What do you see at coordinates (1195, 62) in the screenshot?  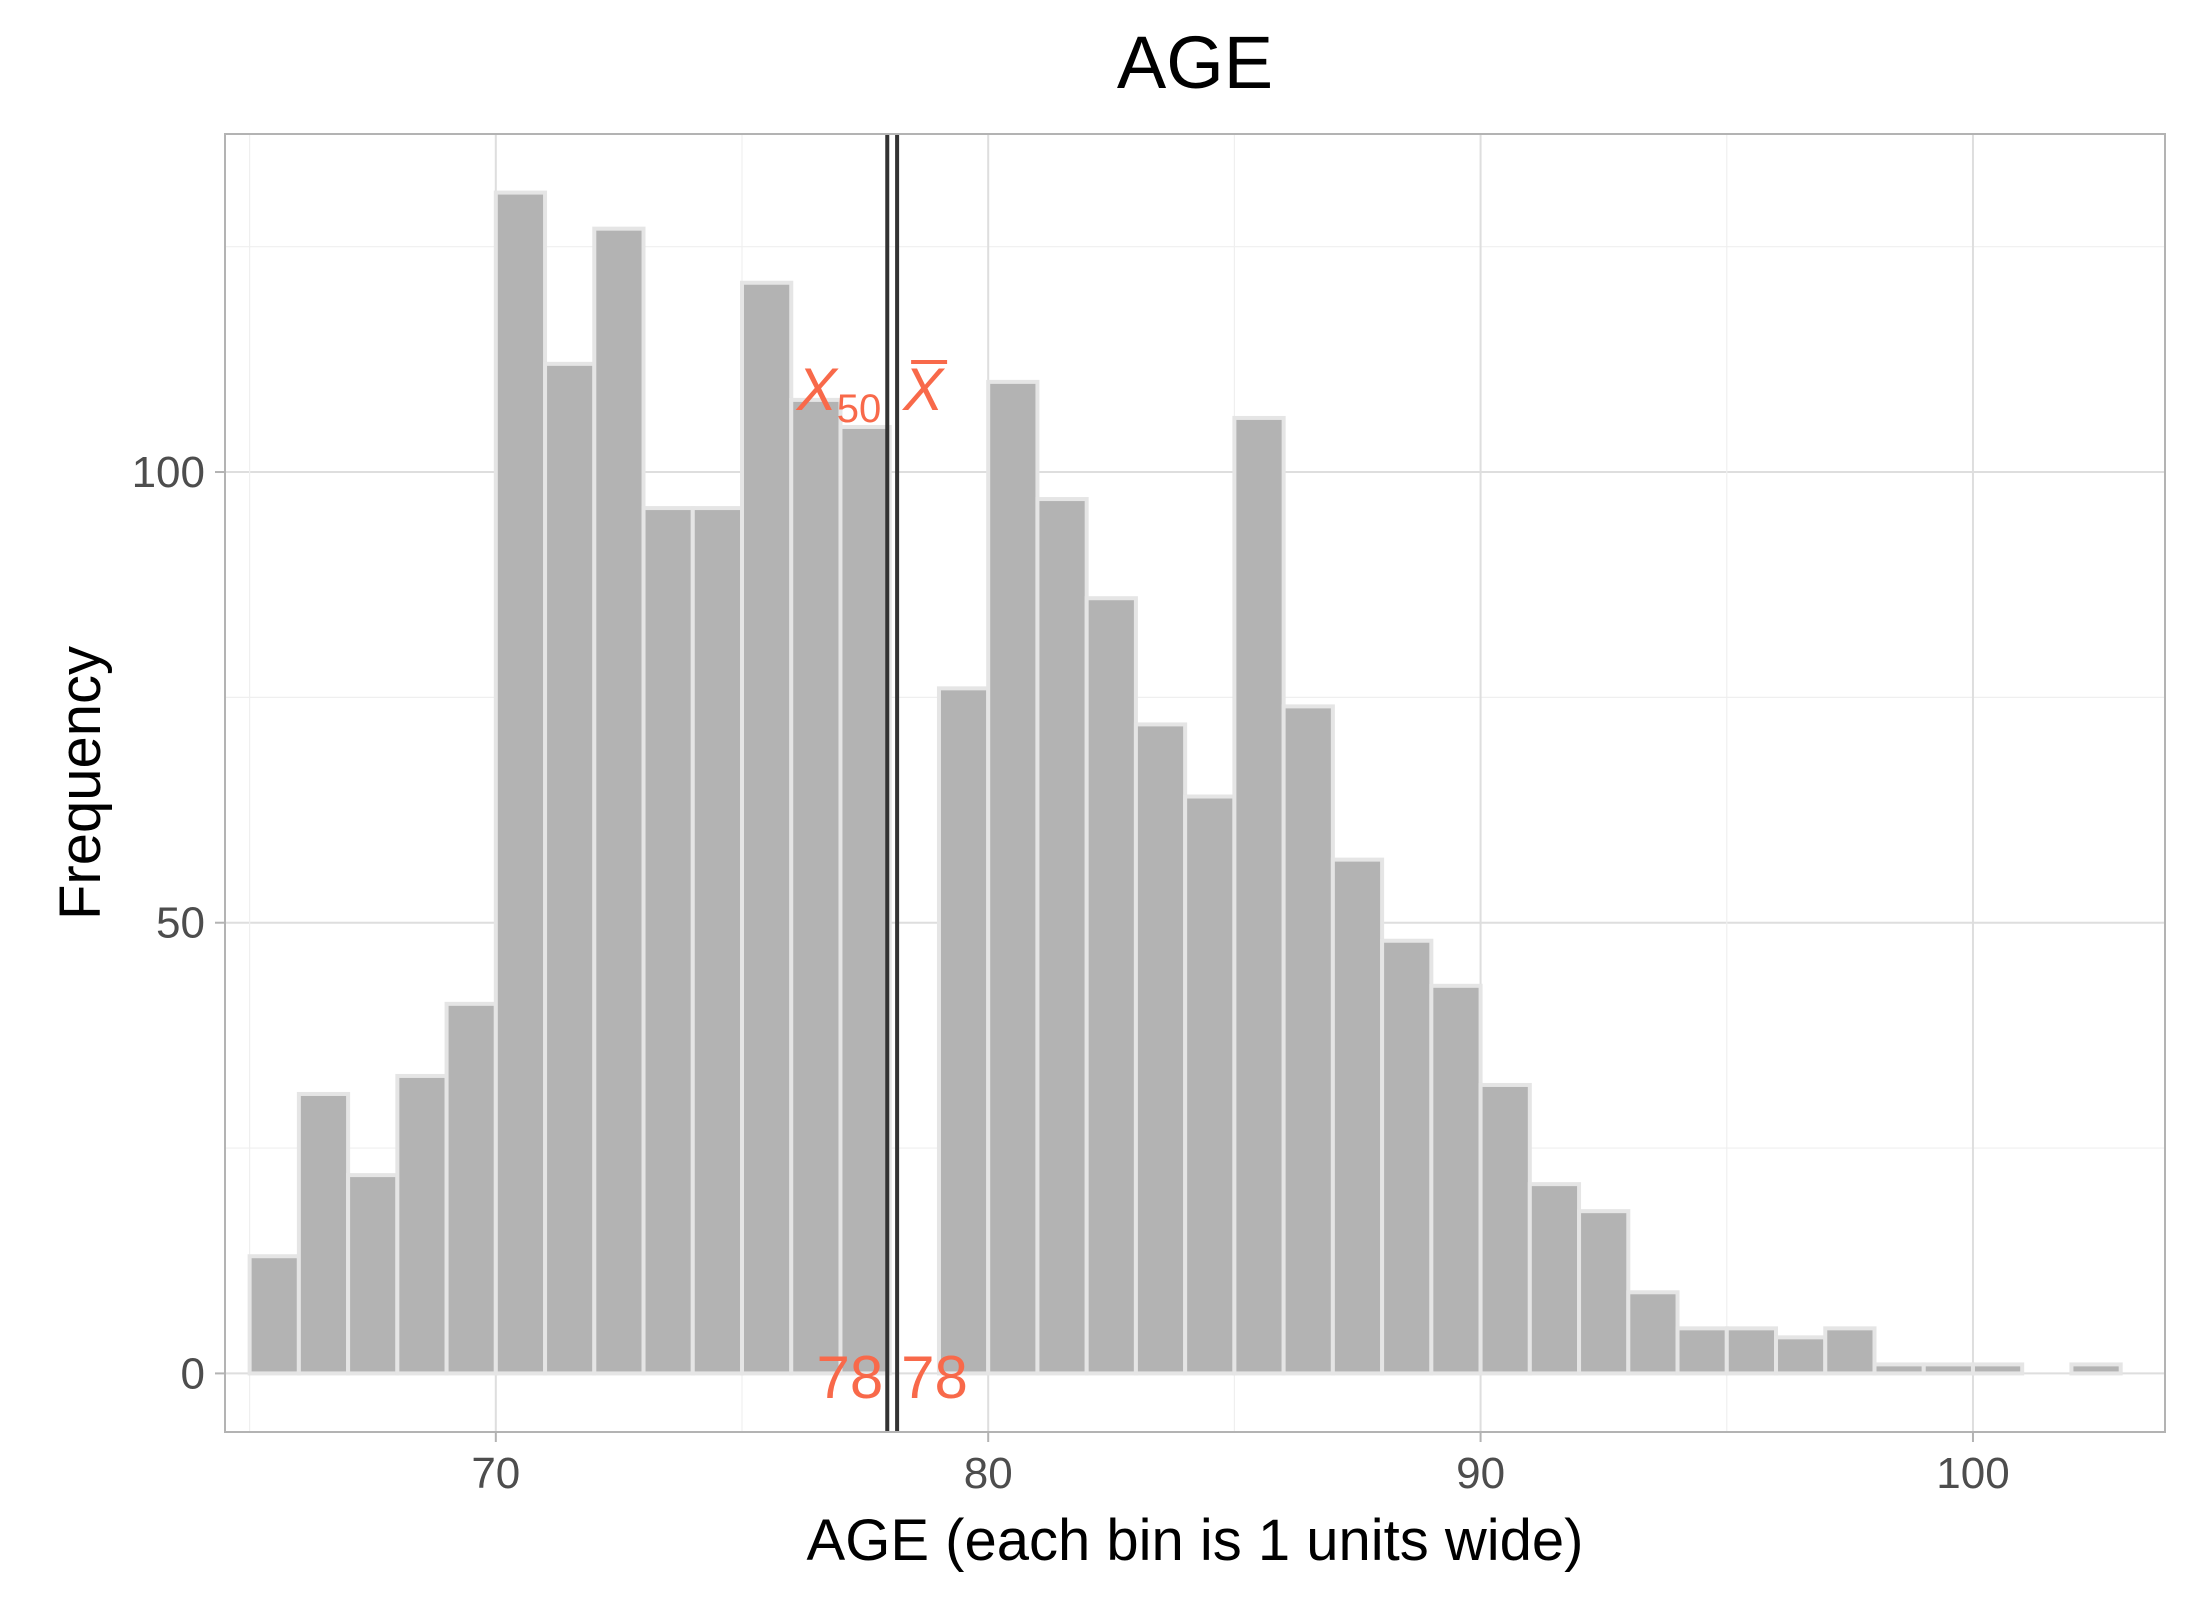 I see `chart-title: AGE` at bounding box center [1195, 62].